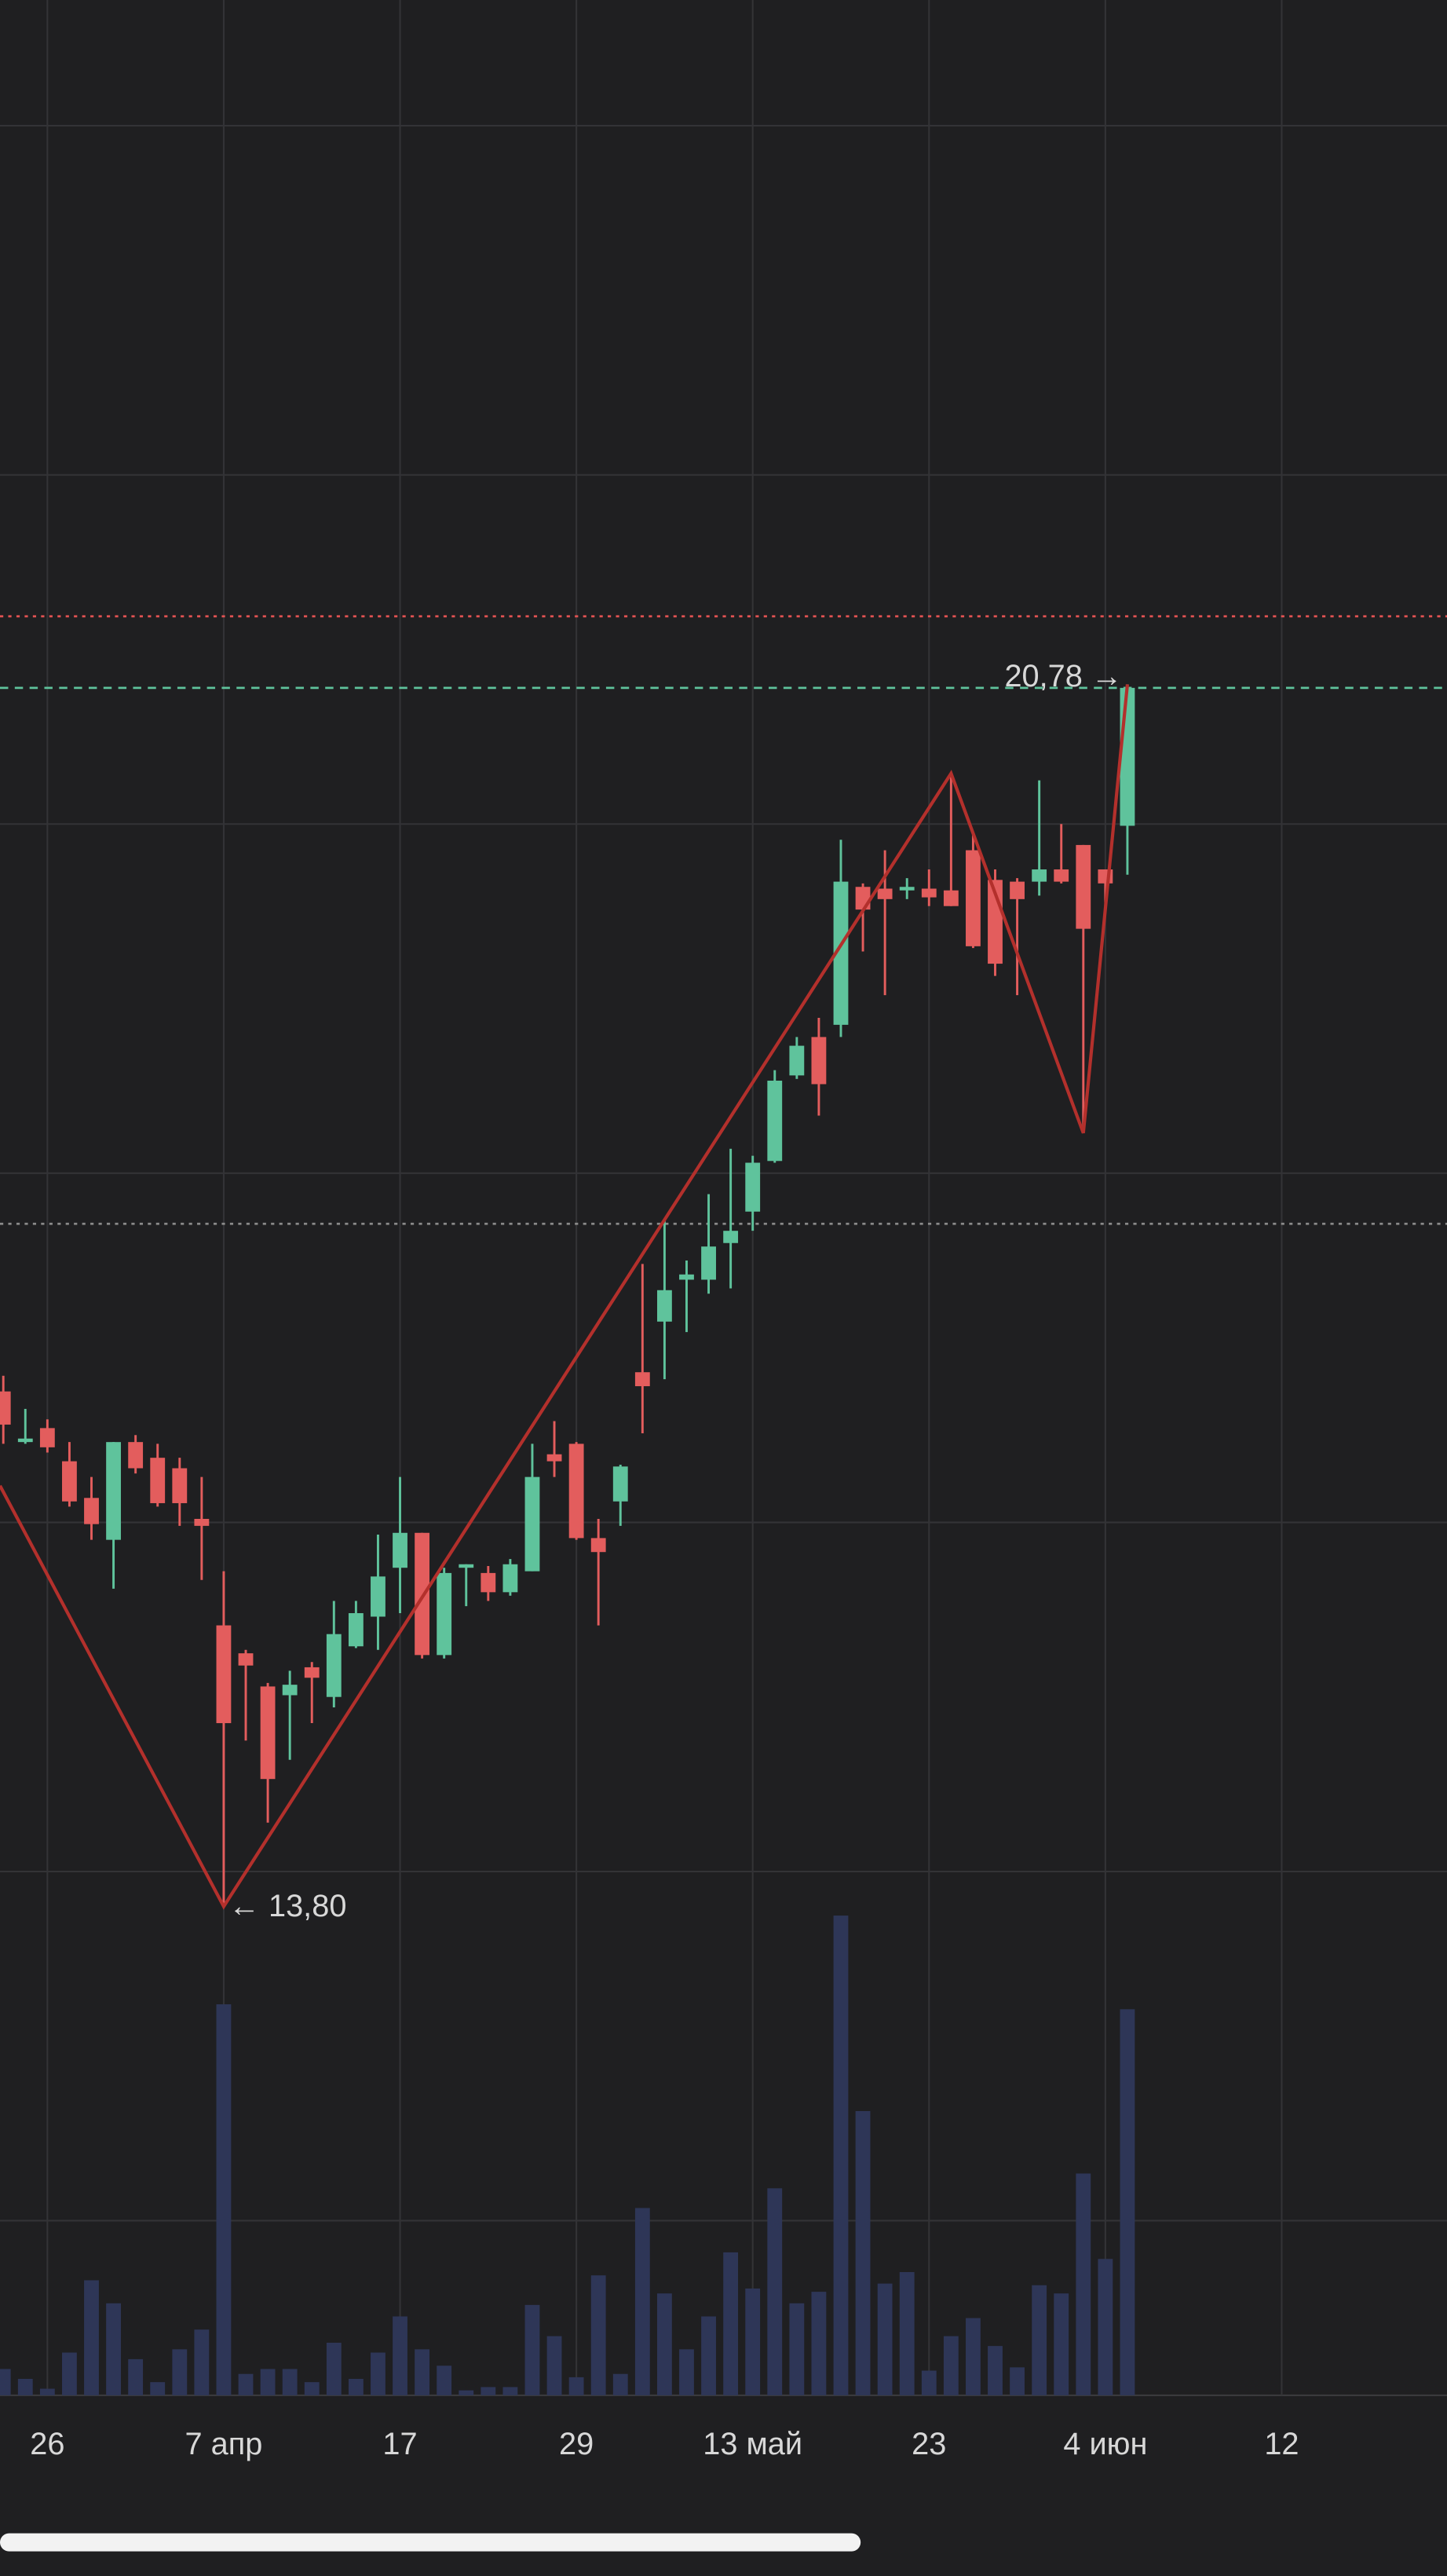 This screenshot has width=1447, height=2576. What do you see at coordinates (224, 2444) in the screenshot?
I see `x-tick-label: 7 апр` at bounding box center [224, 2444].